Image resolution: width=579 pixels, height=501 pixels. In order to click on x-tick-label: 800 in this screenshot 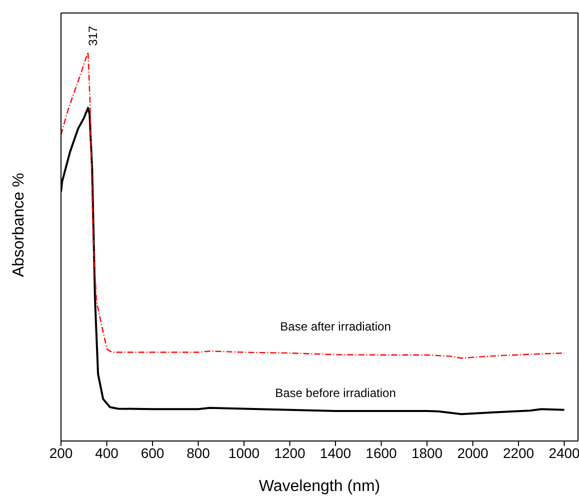, I will do `click(198, 452)`.